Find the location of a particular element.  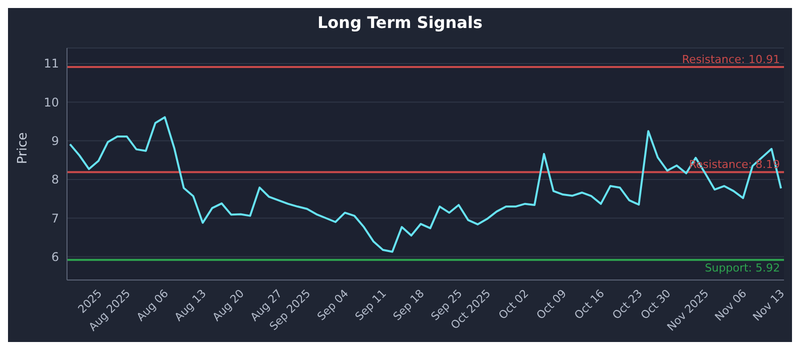

x-tick-label: Oct 02 is located at coordinates (514, 304).